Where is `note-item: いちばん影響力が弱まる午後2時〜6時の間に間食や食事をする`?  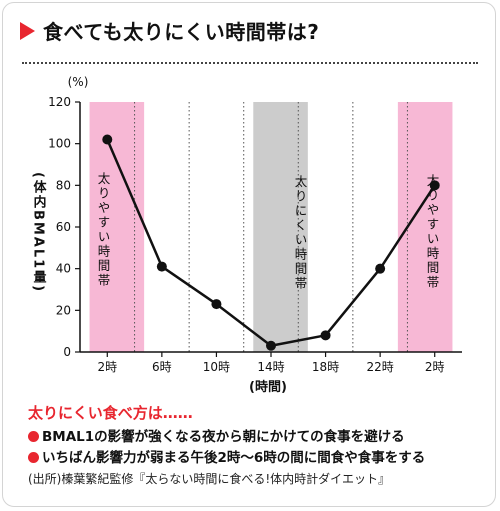
note-item: いちばん影響力が弱まる午後2時〜6時の間に間食や食事をする is located at coordinates (258, 458).